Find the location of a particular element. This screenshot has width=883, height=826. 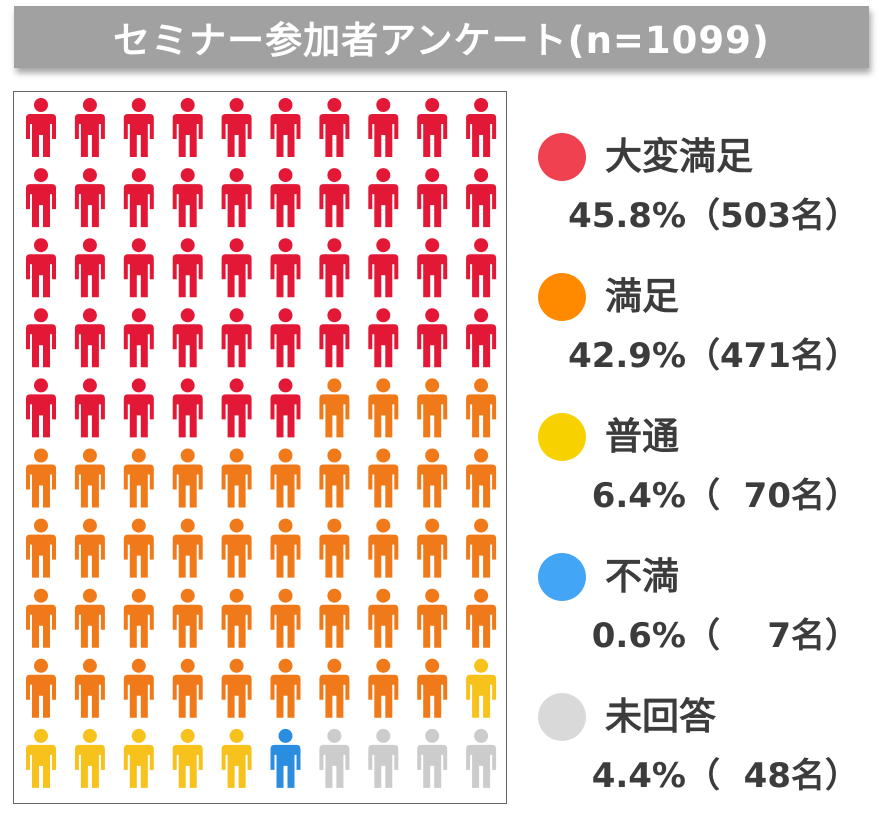

legend-label: 満足 is located at coordinates (642, 296).